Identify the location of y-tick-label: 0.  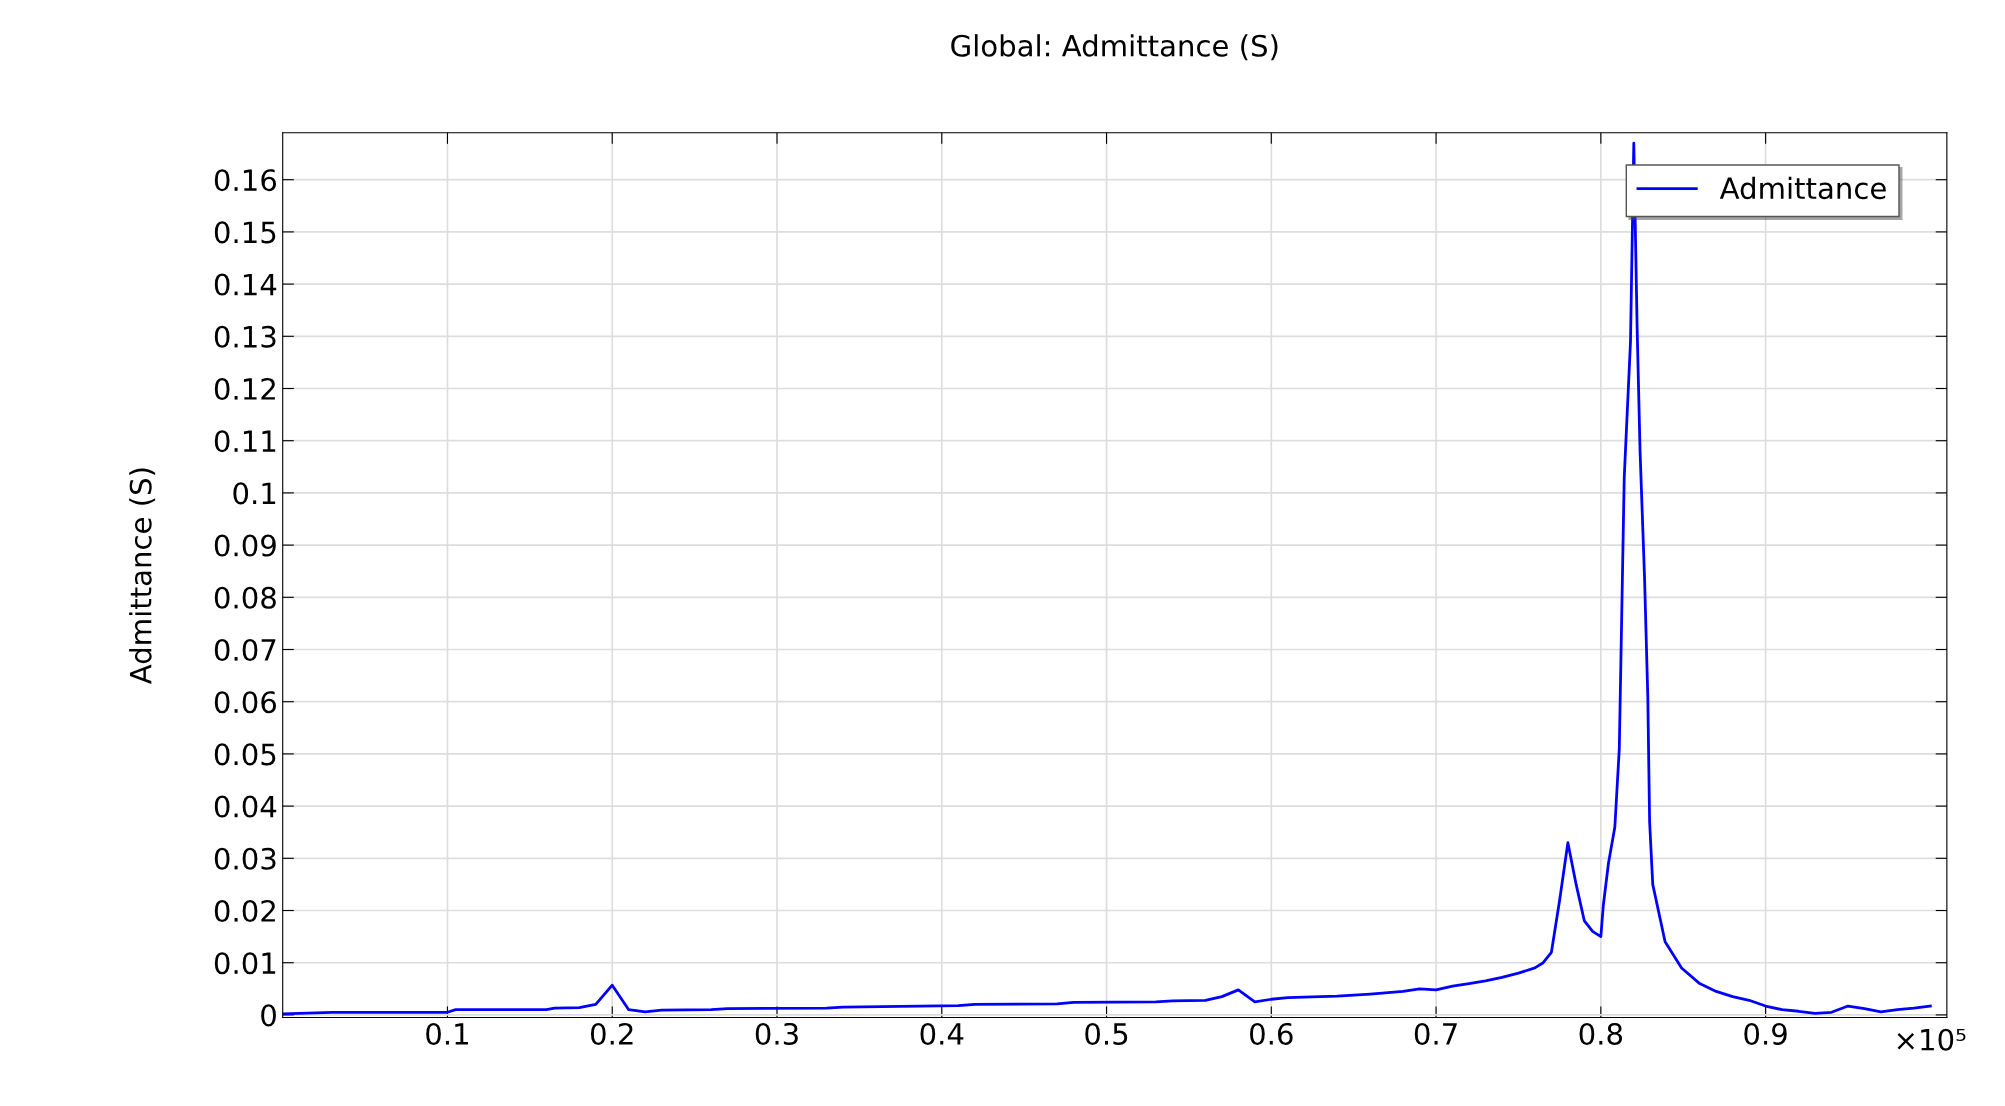
(268, 1015).